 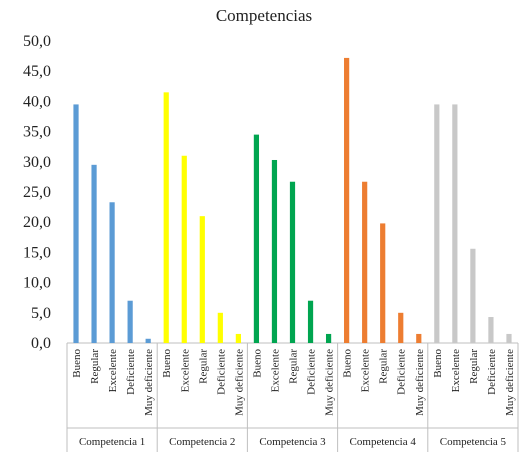 What do you see at coordinates (41, 343) in the screenshot?
I see `y-tick-label: 0,0` at bounding box center [41, 343].